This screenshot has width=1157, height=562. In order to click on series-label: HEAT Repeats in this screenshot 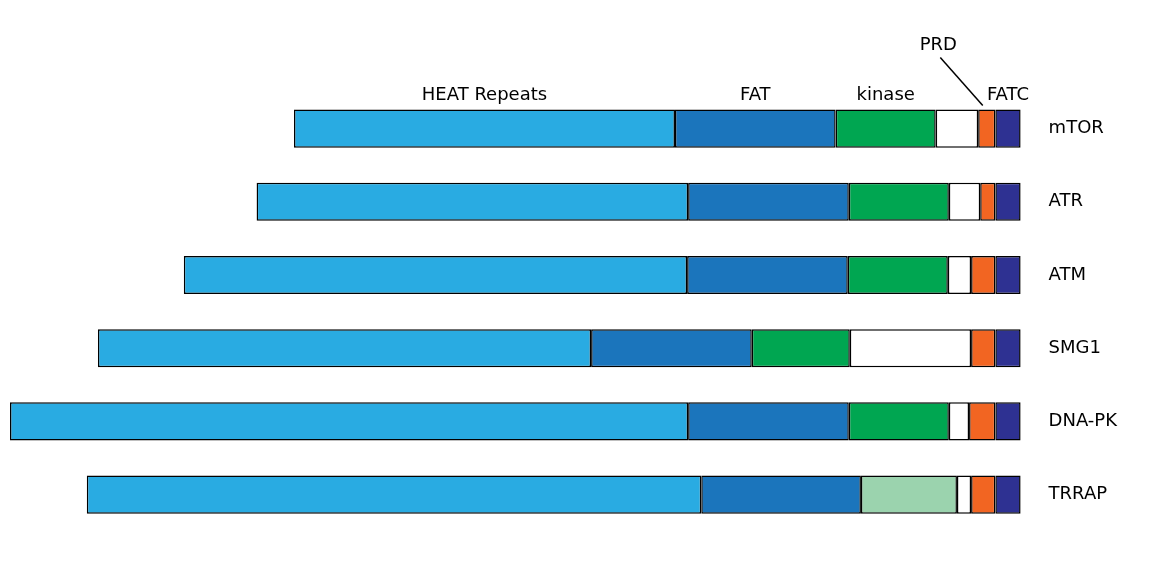, I will do `click(484, 93)`.